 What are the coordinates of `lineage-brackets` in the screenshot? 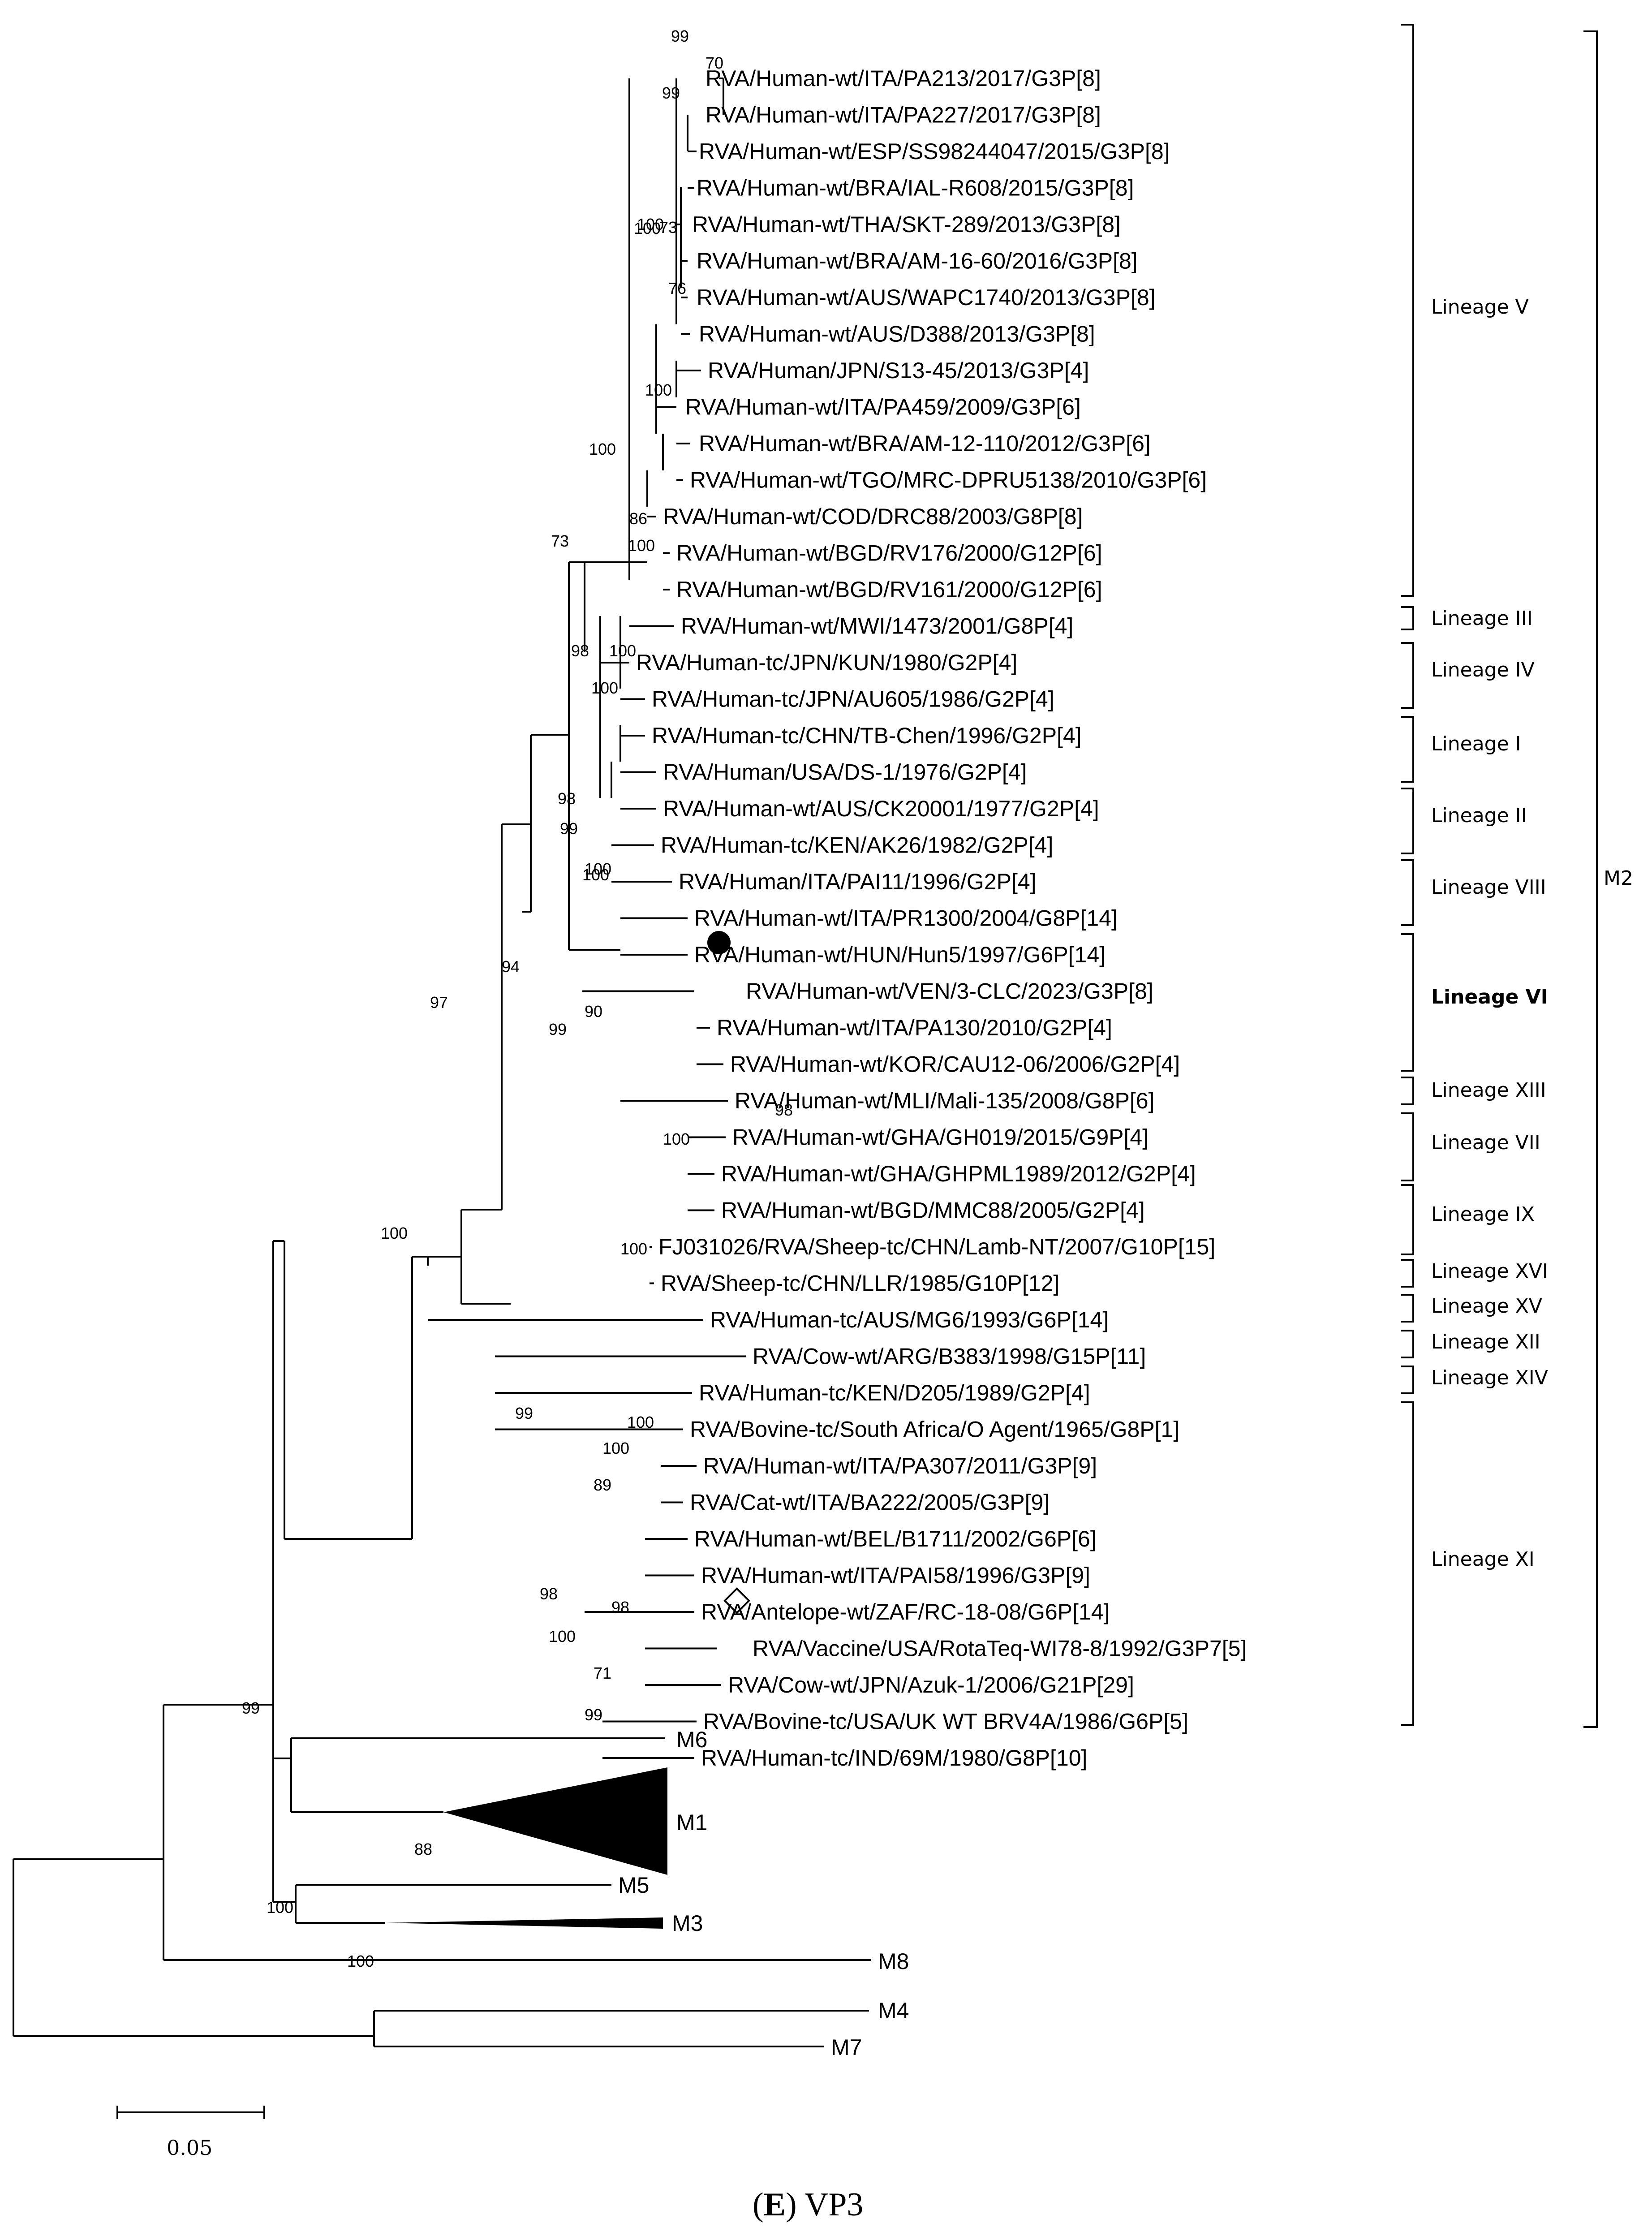 It's located at (1500, 876).